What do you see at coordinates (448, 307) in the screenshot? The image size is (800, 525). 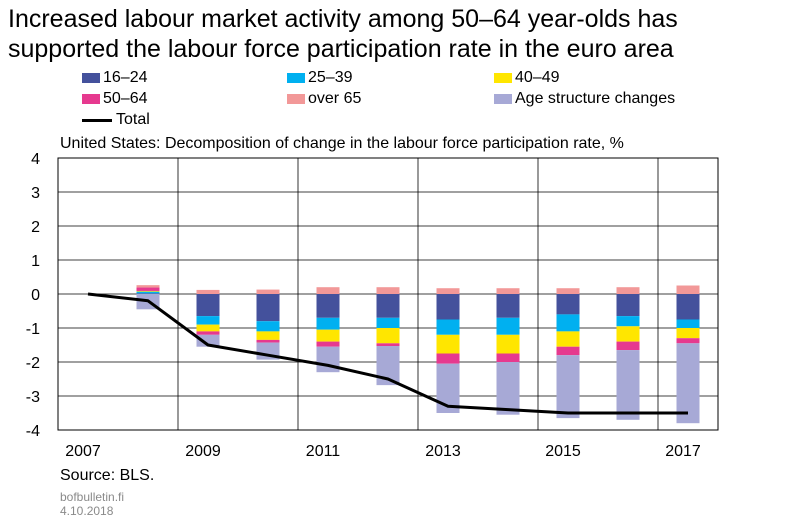 I see `bar-16-24-2013` at bounding box center [448, 307].